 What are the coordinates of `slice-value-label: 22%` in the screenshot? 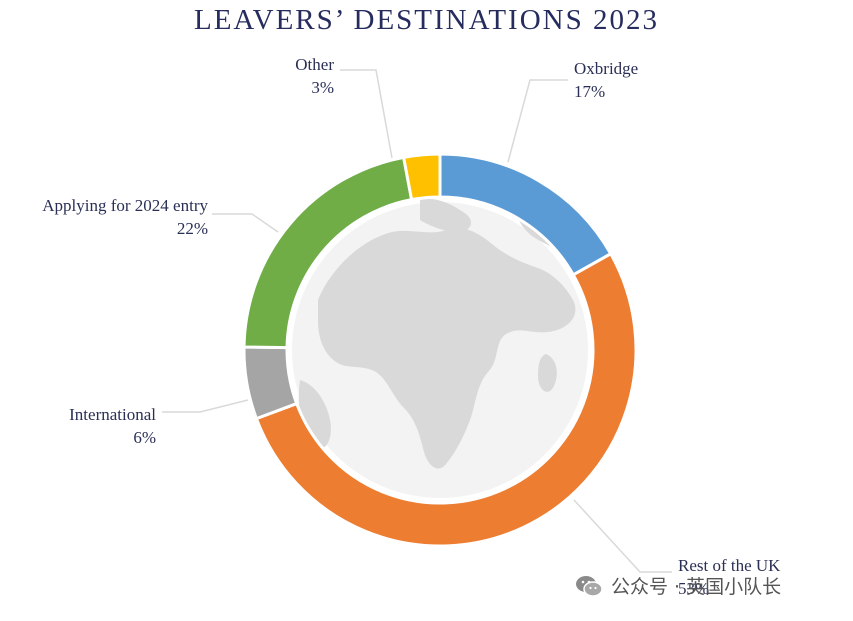 It's located at (192, 228).